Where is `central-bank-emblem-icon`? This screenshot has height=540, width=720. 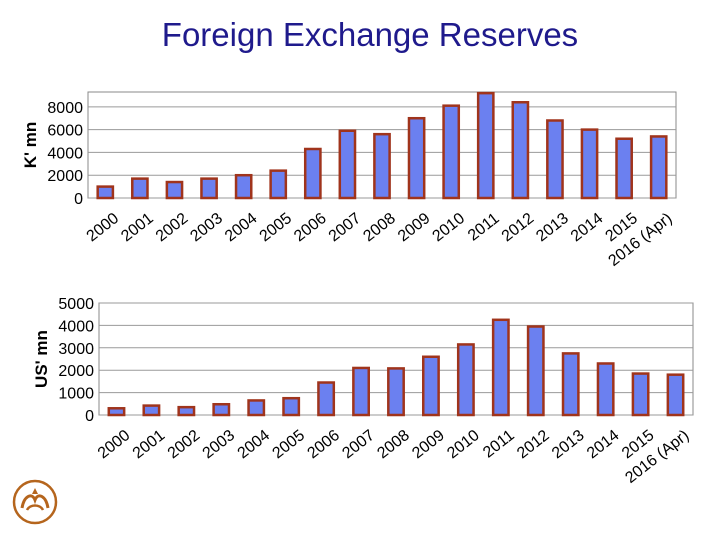
central-bank-emblem-icon is located at coordinates (35, 502).